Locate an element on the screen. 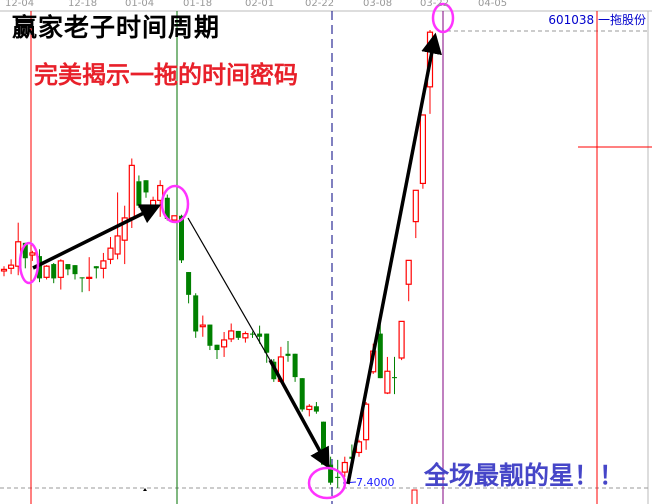  date-tick-label: 03-08 is located at coordinates (378, 4).